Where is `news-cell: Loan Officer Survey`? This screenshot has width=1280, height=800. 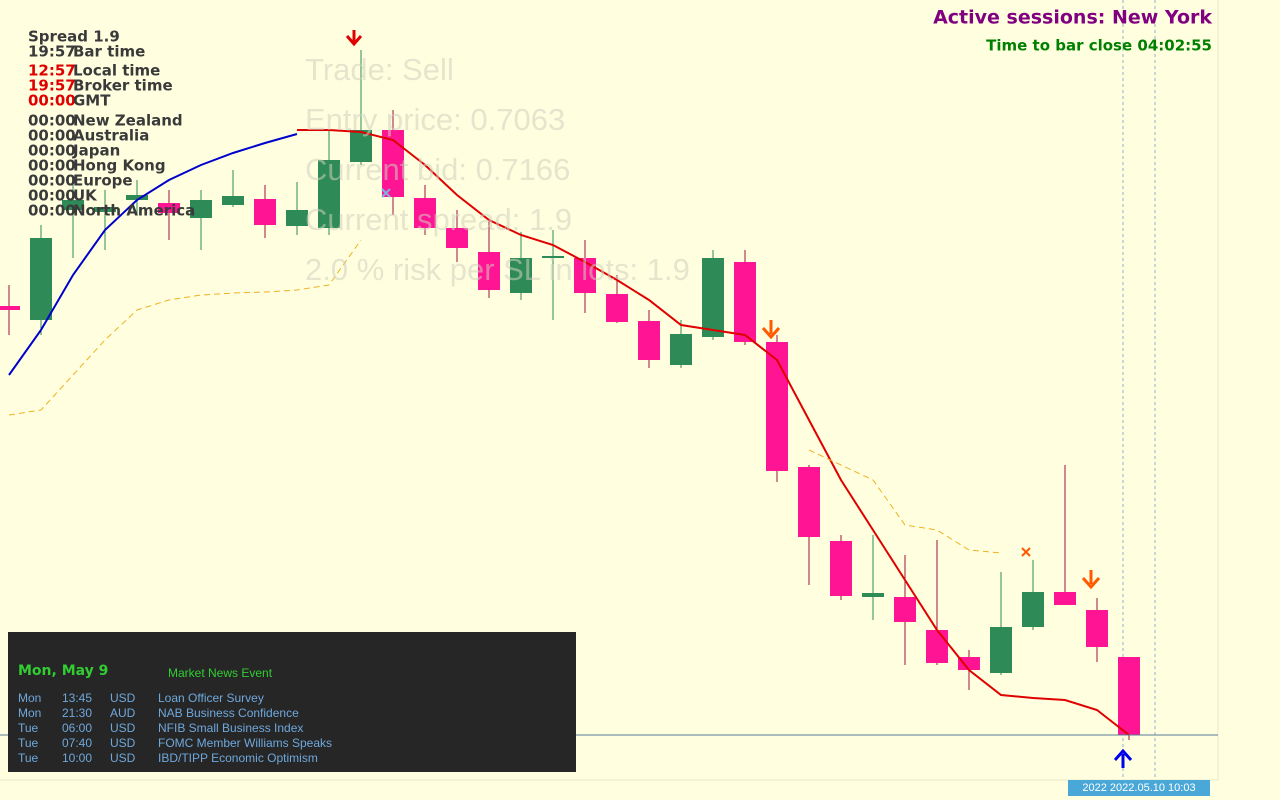 news-cell: Loan Officer Survey is located at coordinates (211, 698).